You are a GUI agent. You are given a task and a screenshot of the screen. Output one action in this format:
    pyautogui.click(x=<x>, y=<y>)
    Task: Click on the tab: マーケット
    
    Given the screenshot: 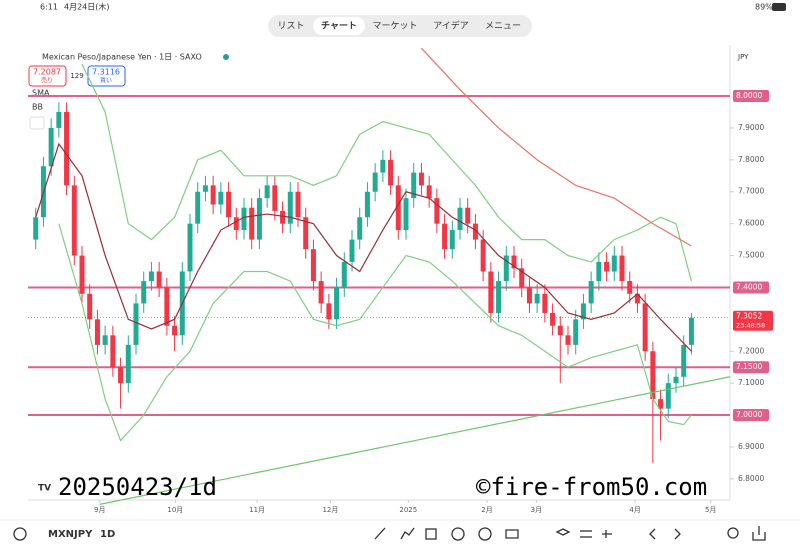 What is the action you would take?
    pyautogui.click(x=394, y=26)
    